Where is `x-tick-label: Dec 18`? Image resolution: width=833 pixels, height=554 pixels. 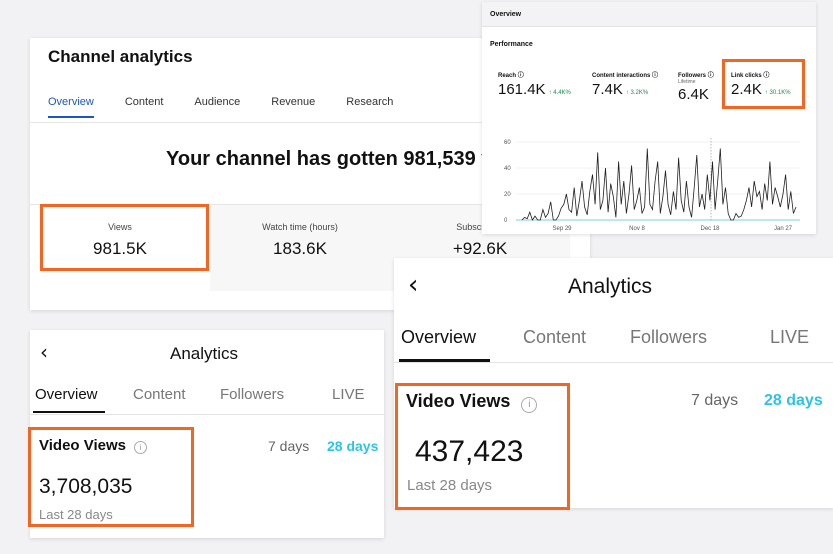 x-tick-label: Dec 18 is located at coordinates (710, 229).